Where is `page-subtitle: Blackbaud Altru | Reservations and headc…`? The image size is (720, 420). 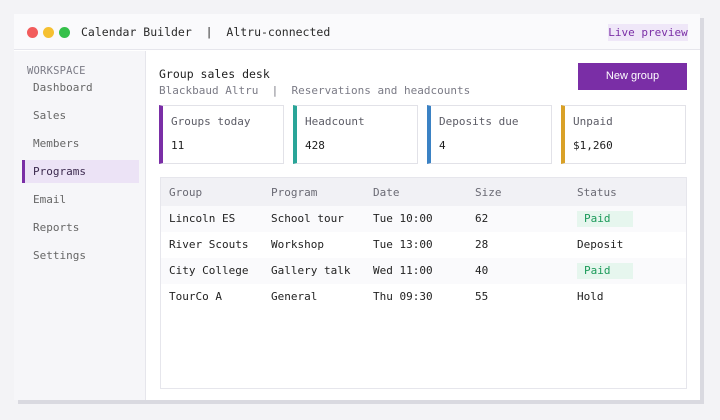 page-subtitle: Blackbaud Altru | Reservations and headc… is located at coordinates (315, 90).